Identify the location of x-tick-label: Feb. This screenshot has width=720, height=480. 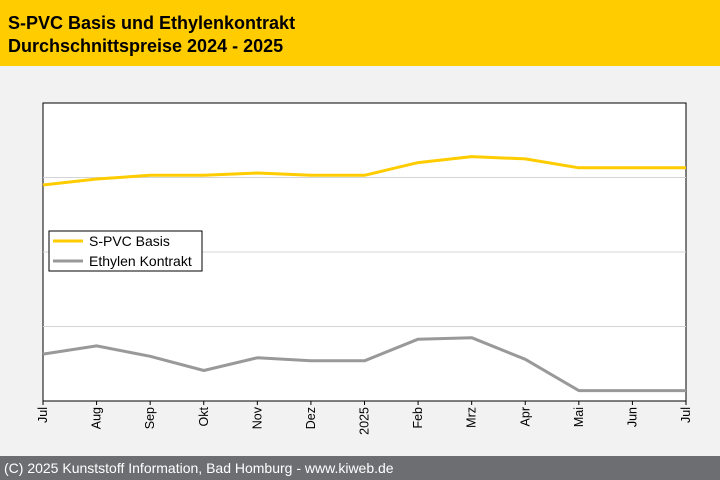
(418, 418).